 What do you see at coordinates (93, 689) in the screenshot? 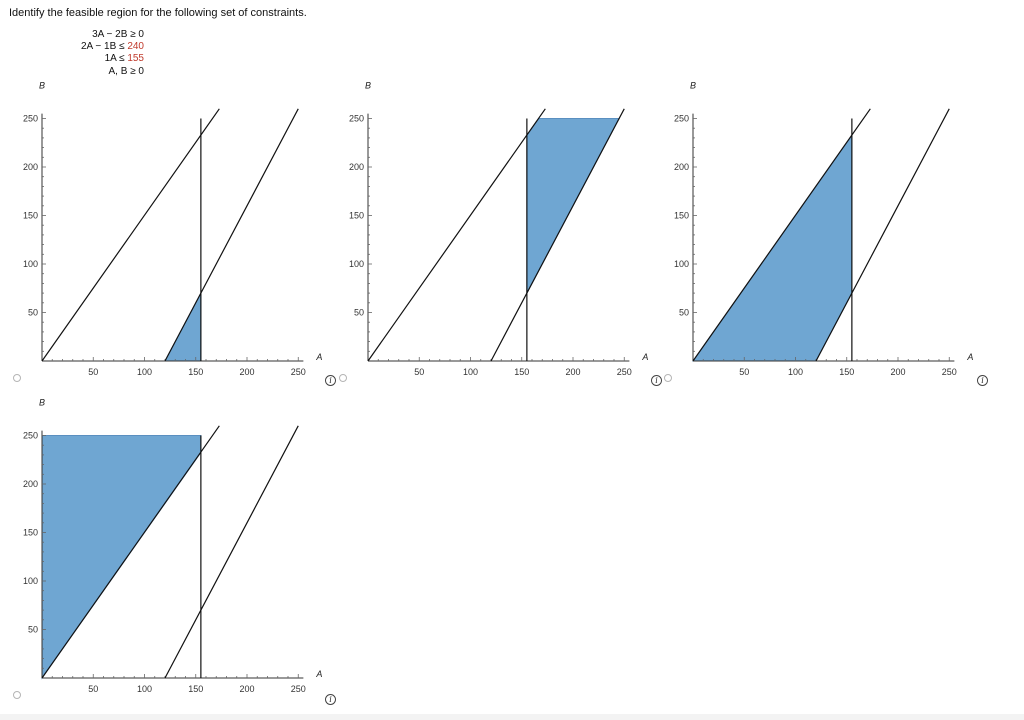
I see `option-4-x-tick-label: 50` at bounding box center [93, 689].